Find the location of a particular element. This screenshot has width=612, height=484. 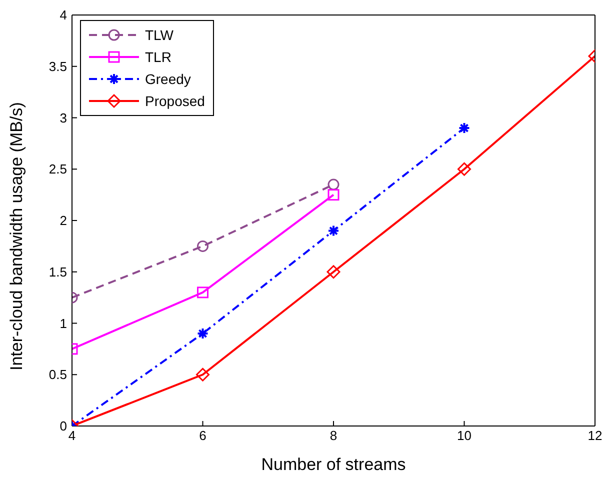

y-tick-label: 2 is located at coordinates (63, 220).